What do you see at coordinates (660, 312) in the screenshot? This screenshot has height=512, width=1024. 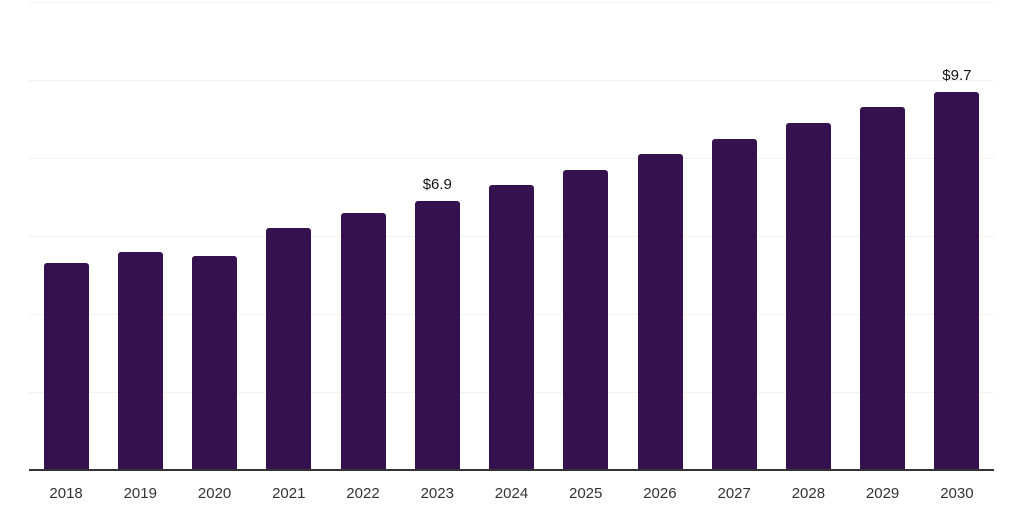 I see `bar-2026` at bounding box center [660, 312].